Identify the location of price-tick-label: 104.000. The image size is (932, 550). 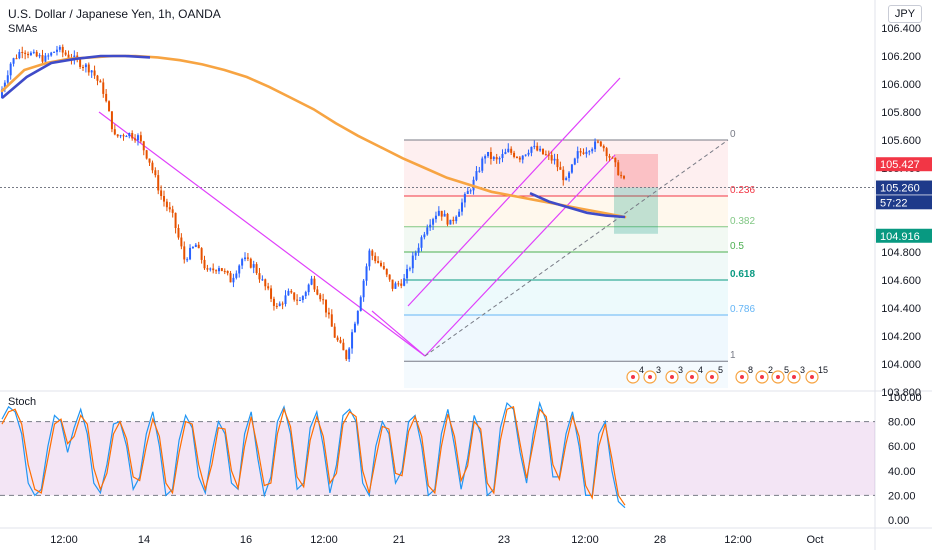
(901, 365).